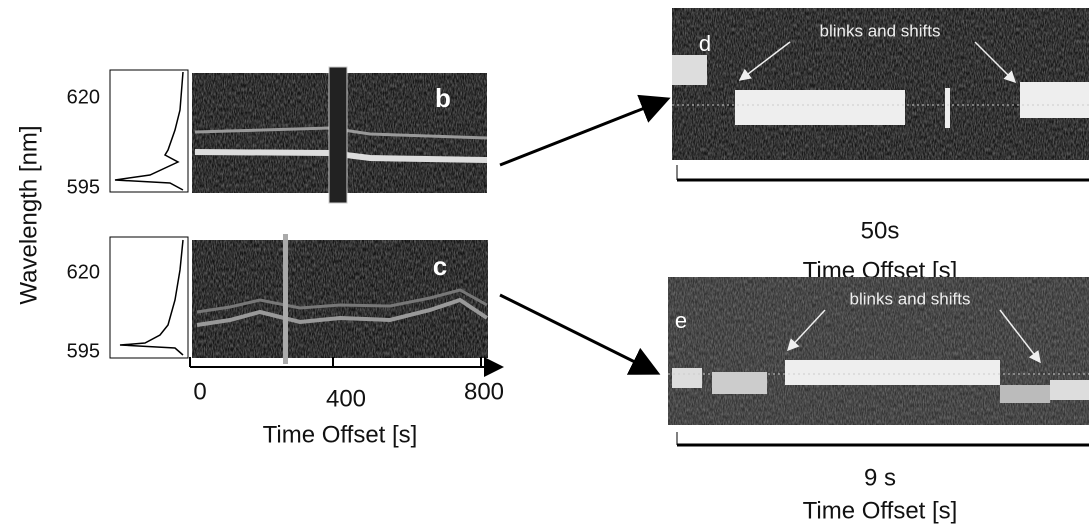  Describe the element at coordinates (340, 434) in the screenshot. I see `x-axis-label: Time Offset [s]` at that location.